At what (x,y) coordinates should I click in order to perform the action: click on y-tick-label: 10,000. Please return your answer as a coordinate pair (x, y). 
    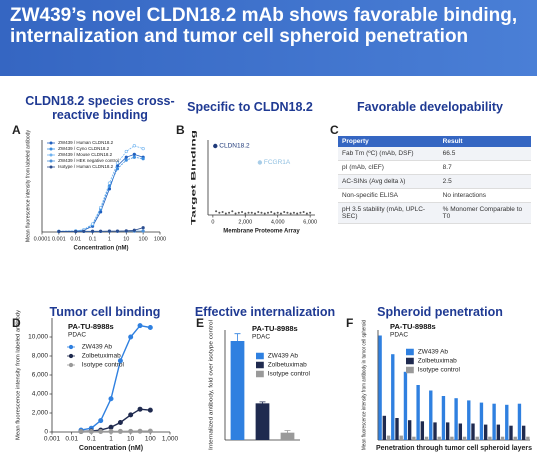
    Looking at the image, I should click on (38, 337).